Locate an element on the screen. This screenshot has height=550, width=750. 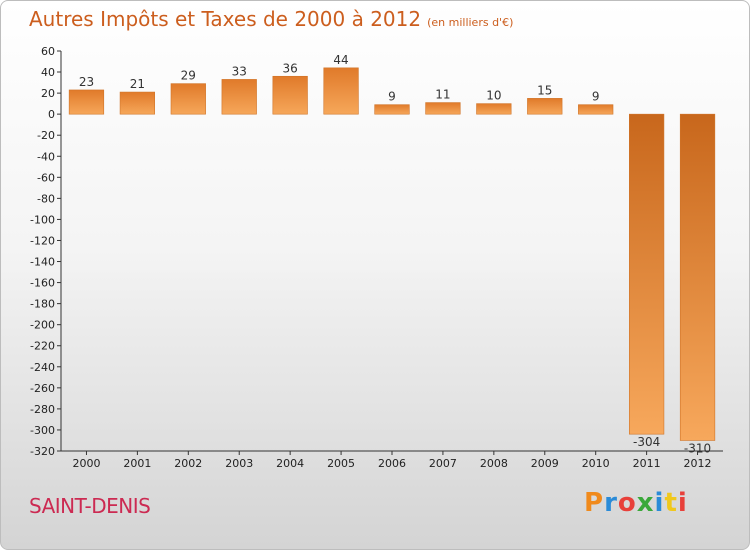
x-tick-label: 2004 is located at coordinates (290, 463).